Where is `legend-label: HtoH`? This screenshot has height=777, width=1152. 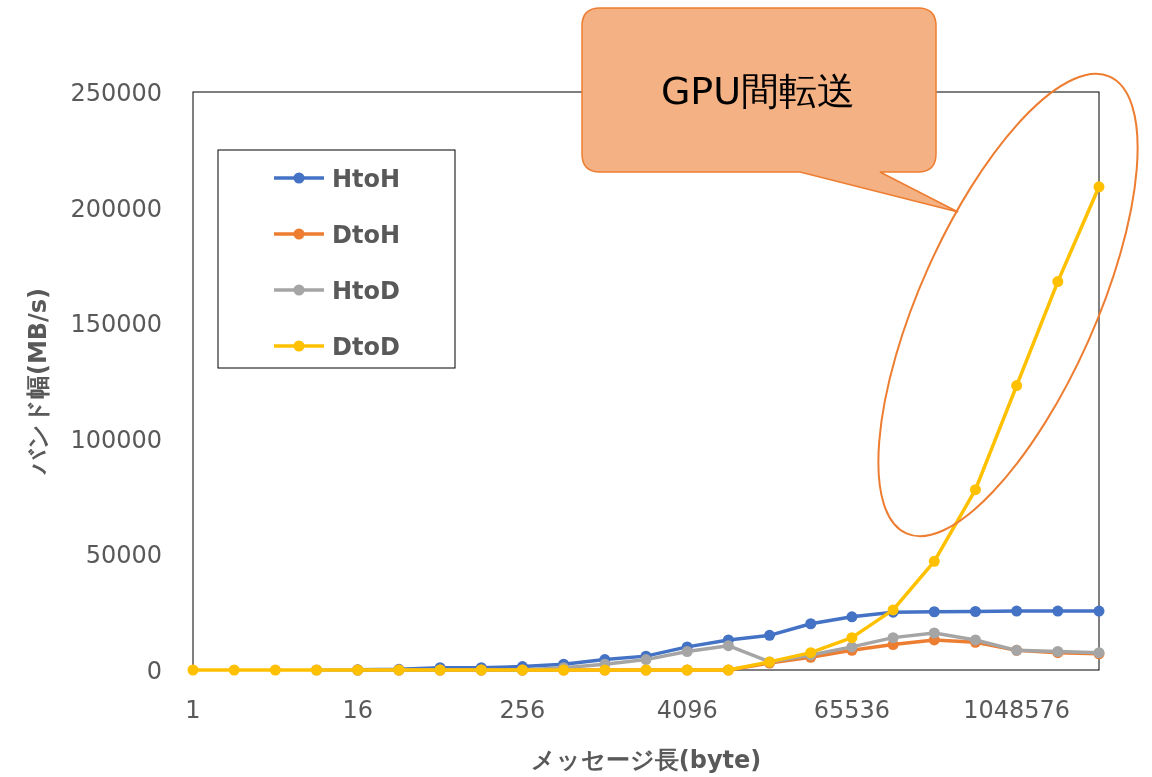 legend-label: HtoH is located at coordinates (366, 179).